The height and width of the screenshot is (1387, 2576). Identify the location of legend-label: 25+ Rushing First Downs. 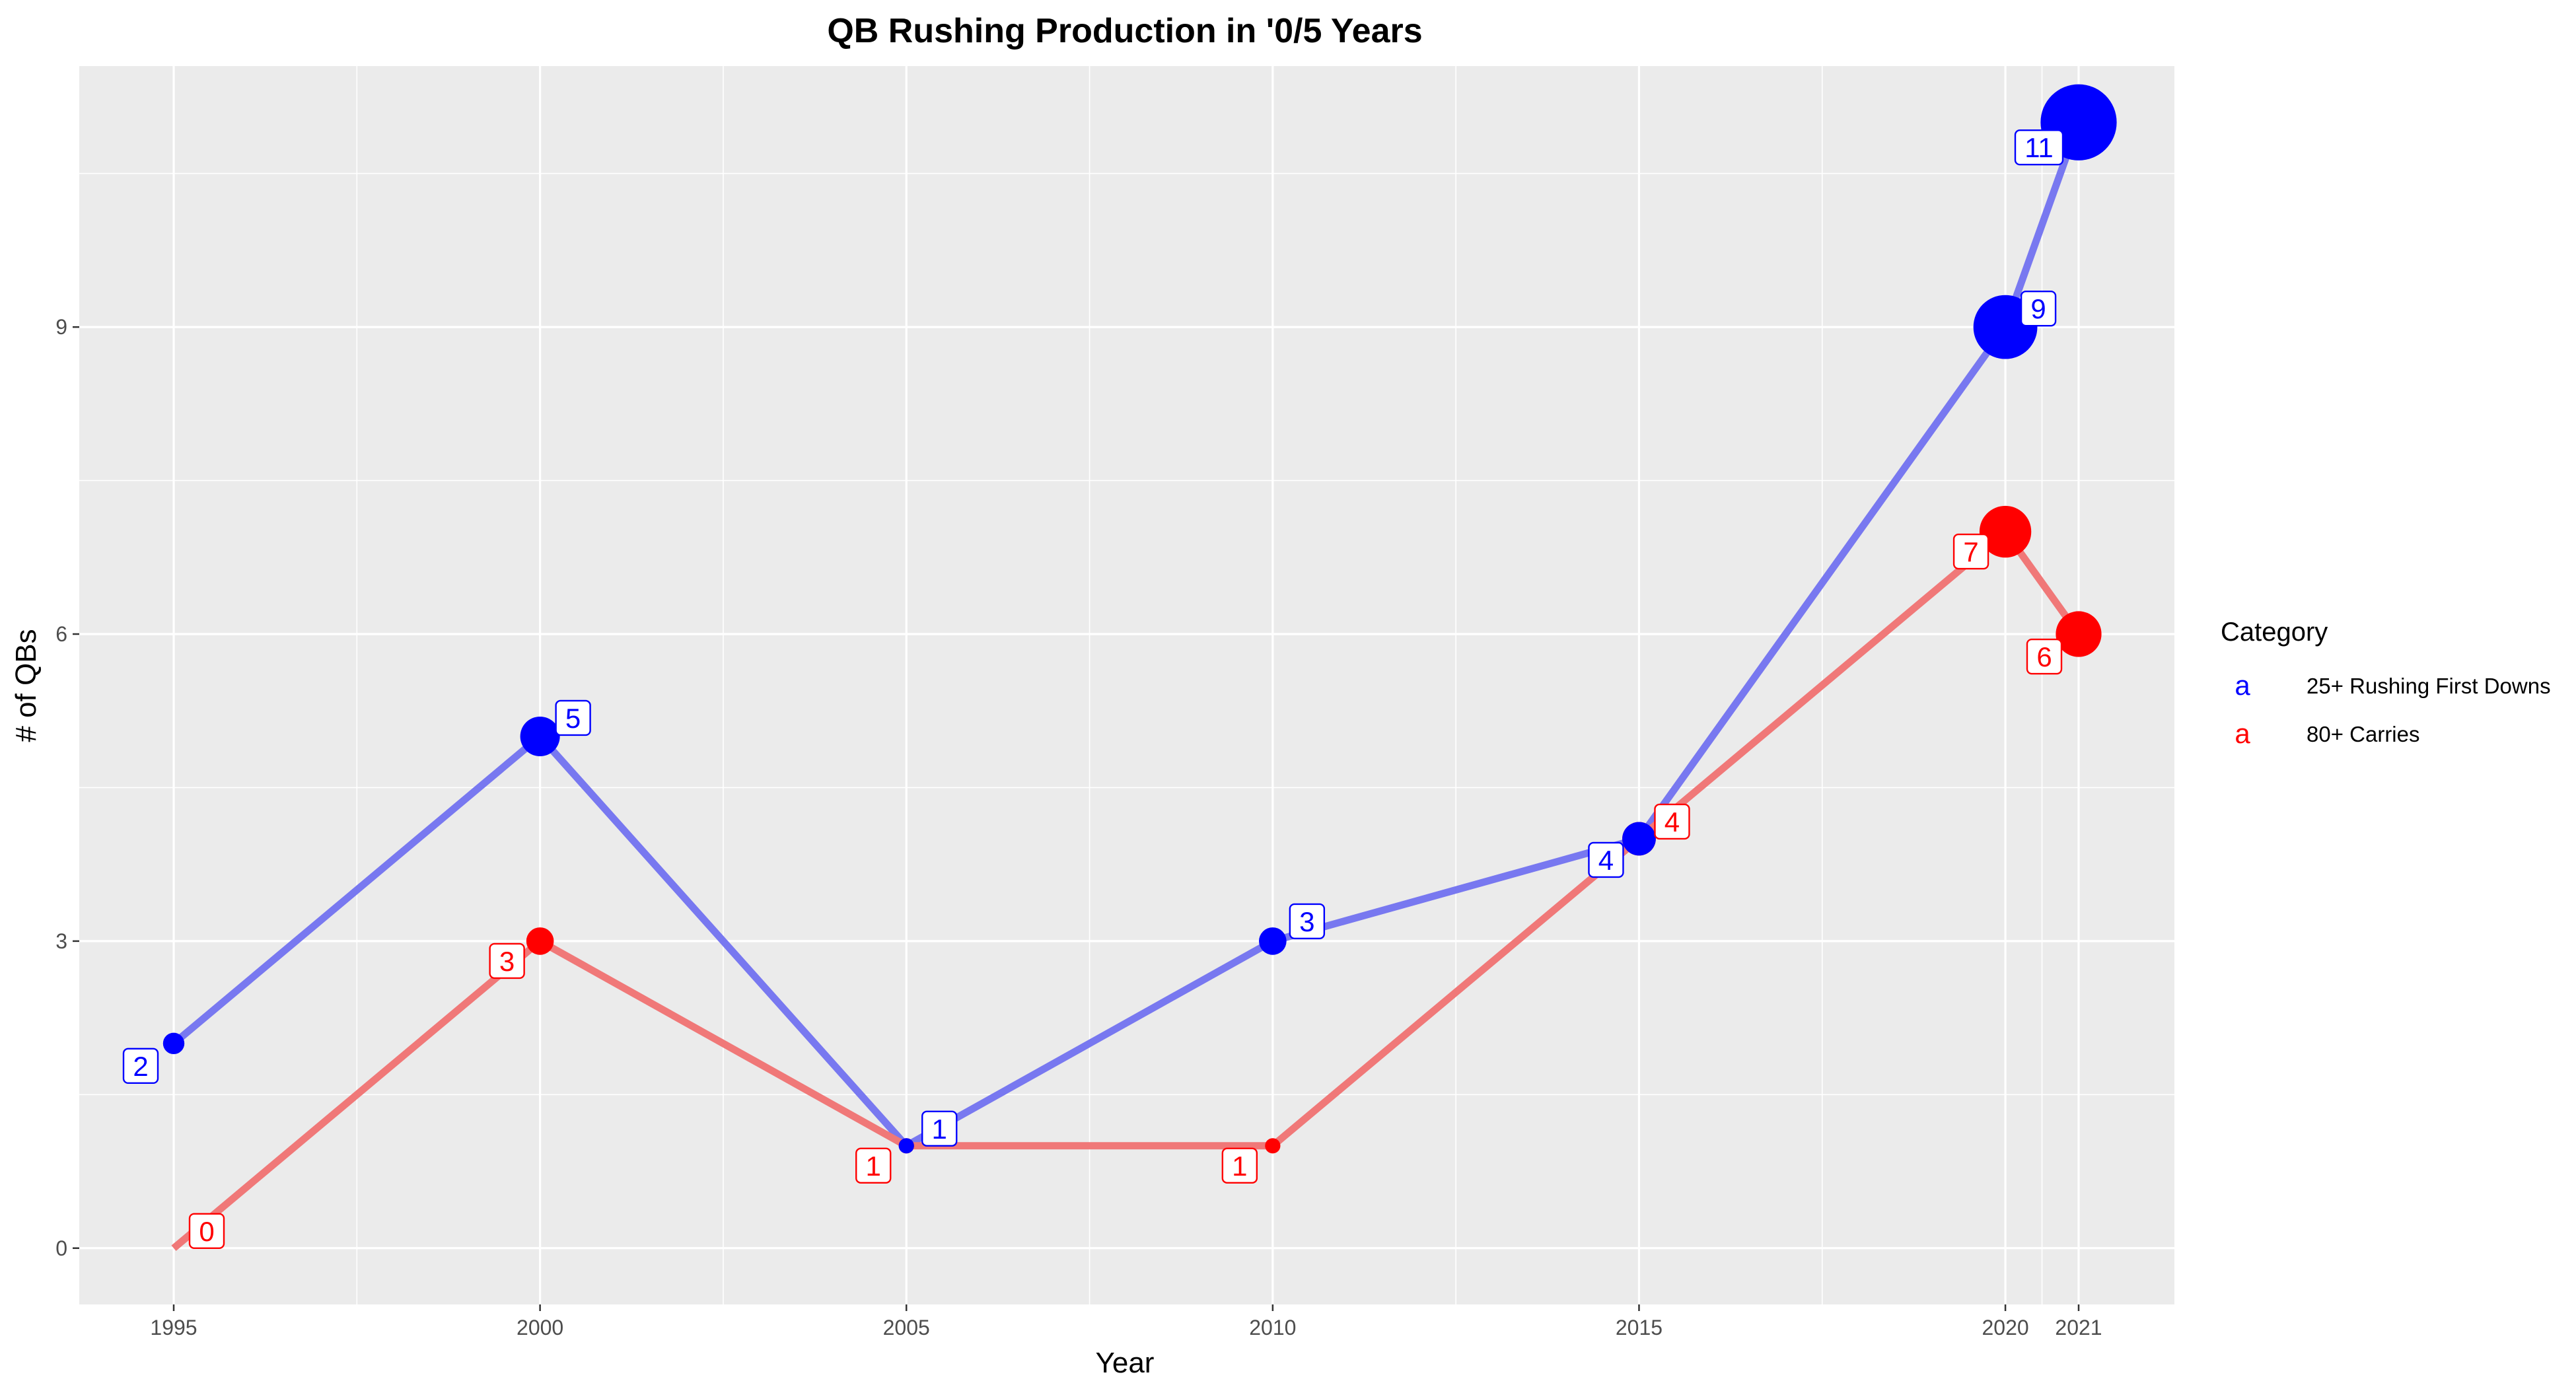
(2429, 686).